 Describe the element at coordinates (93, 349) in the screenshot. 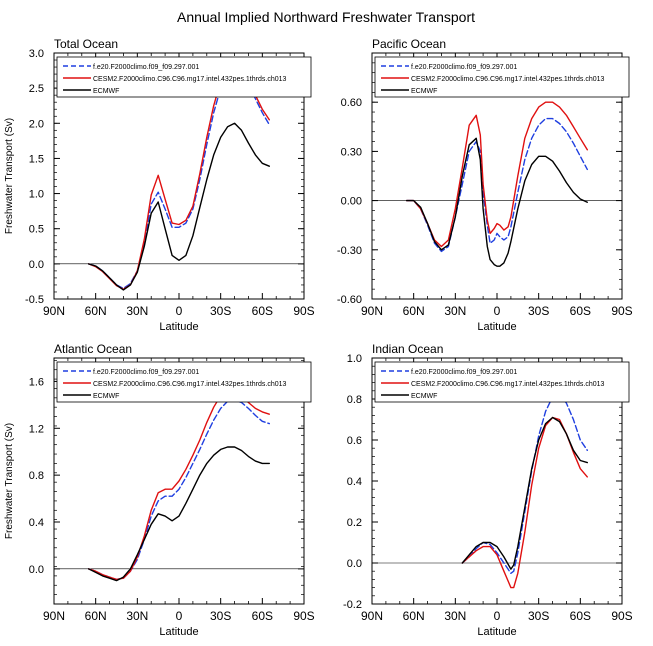

I see `panel-title: Atlantic Ocean` at that location.